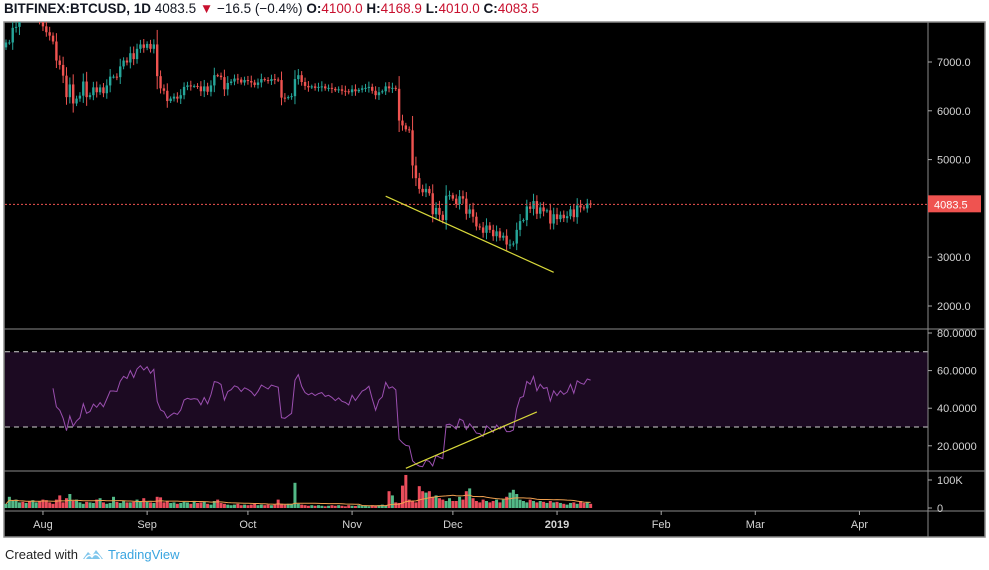 This screenshot has width=989, height=570. What do you see at coordinates (957, 447) in the screenshot?
I see `rsi-tick-label: 20.0000` at bounding box center [957, 447].